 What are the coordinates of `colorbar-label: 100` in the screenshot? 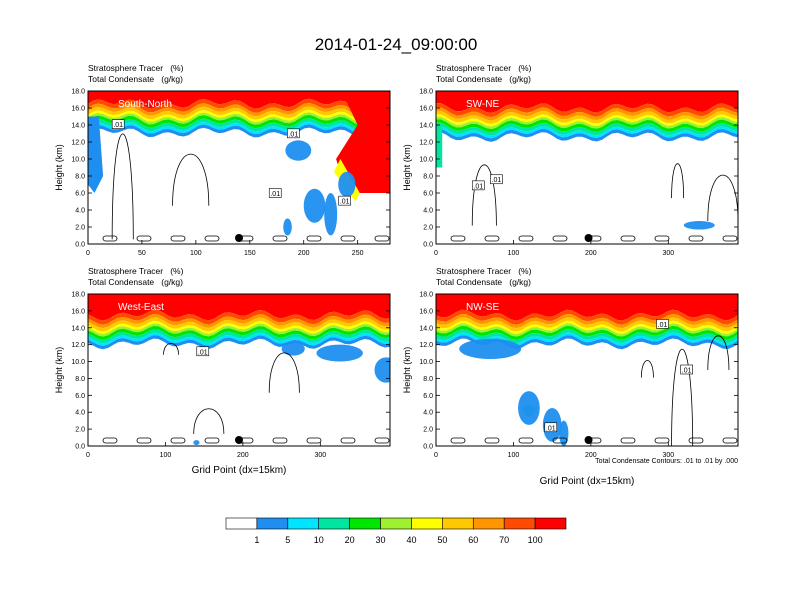 It's located at (535, 540).